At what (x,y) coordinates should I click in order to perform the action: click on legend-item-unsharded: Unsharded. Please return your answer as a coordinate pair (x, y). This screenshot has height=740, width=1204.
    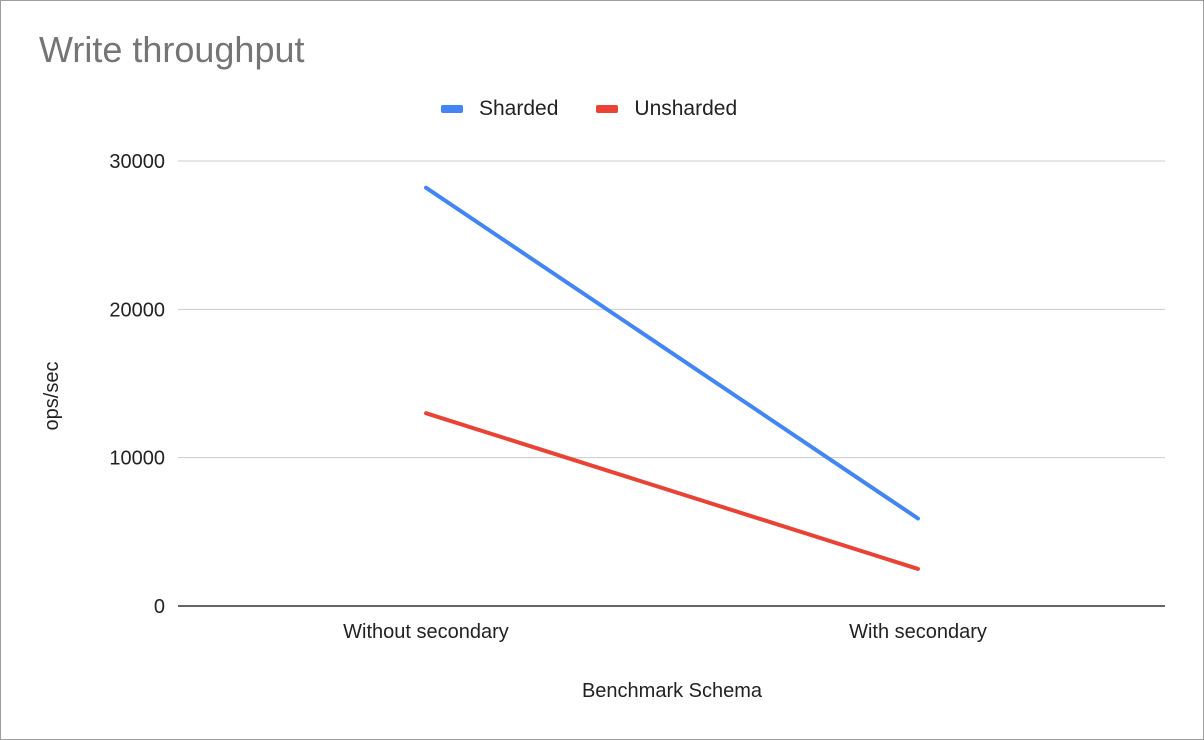
    Looking at the image, I should click on (666, 109).